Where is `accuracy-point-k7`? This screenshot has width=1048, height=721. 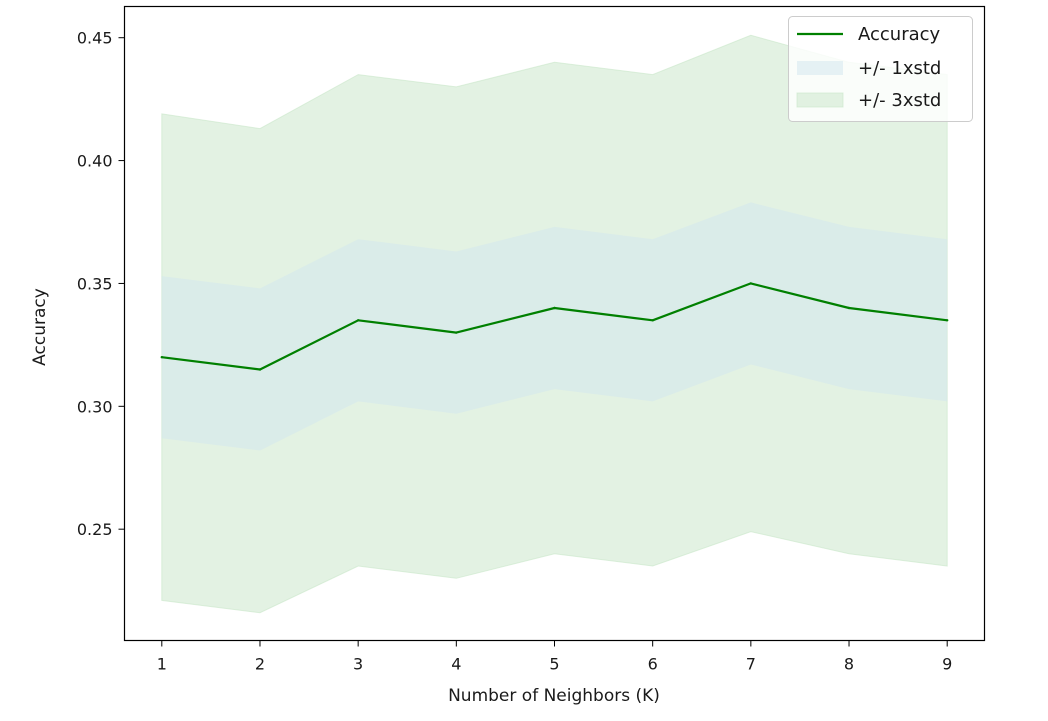
accuracy-point-k7 is located at coordinates (750, 283).